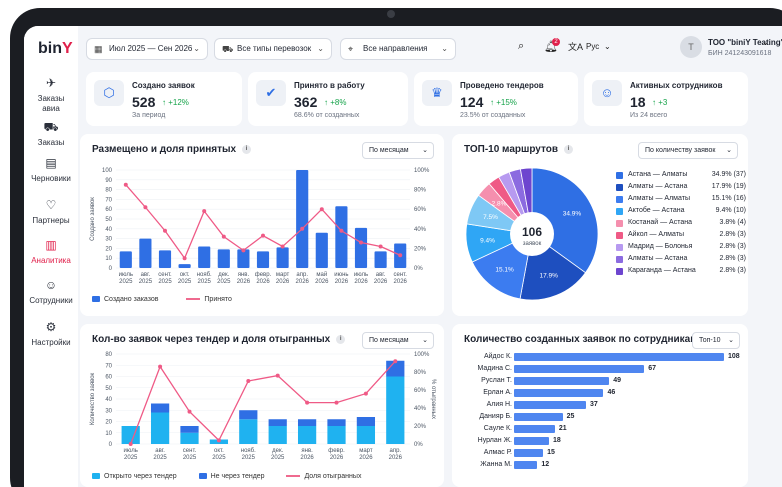 The height and width of the screenshot is (487, 782). I want to click on transport-value: Все типы перевозок, so click(274, 48).